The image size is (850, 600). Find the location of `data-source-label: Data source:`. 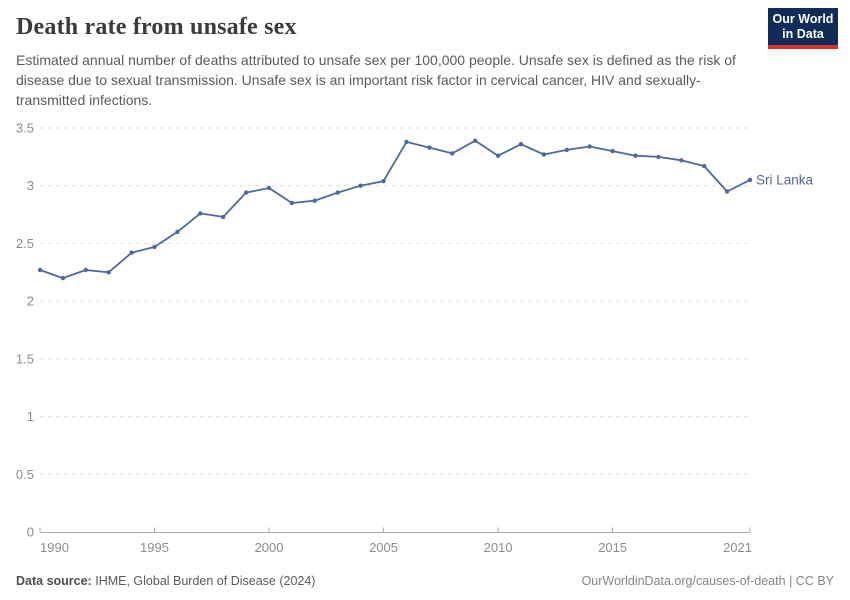

data-source-label: Data source: is located at coordinates (54, 581).